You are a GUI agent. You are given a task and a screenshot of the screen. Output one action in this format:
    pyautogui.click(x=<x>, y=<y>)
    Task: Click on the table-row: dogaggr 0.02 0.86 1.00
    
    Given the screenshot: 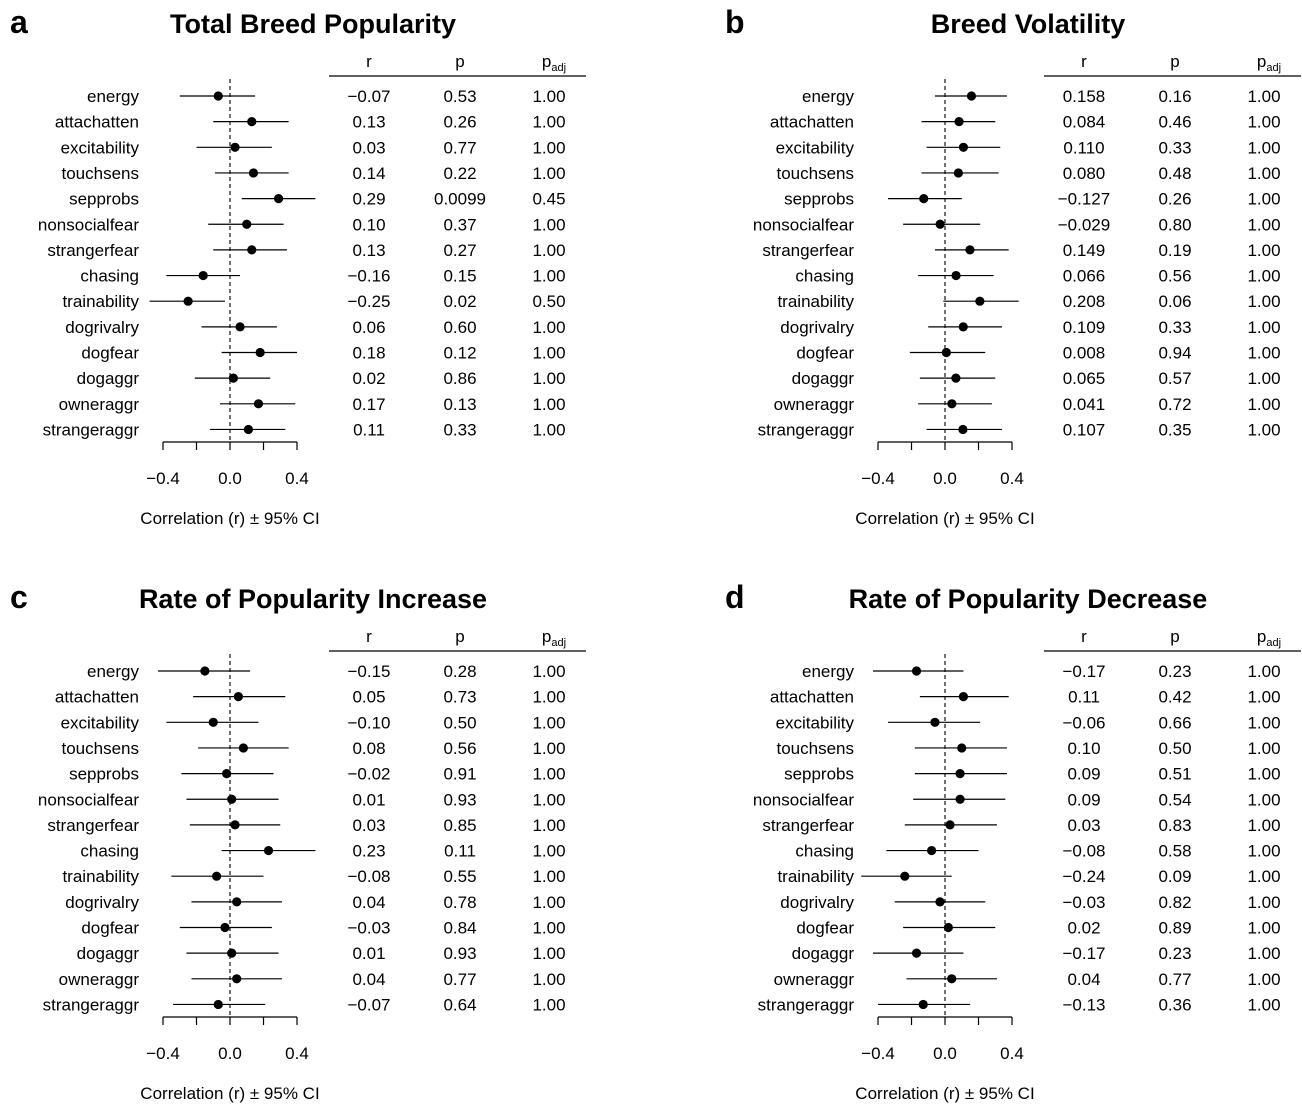 What is the action you would take?
    pyautogui.click(x=321, y=378)
    